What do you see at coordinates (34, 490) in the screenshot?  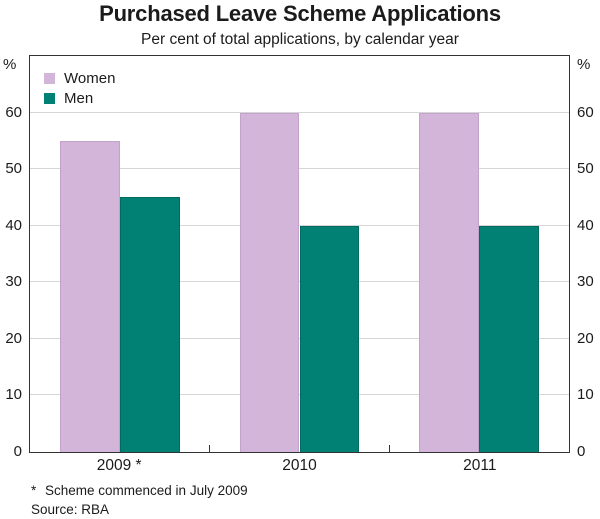 I see `footnote-marker: *` at bounding box center [34, 490].